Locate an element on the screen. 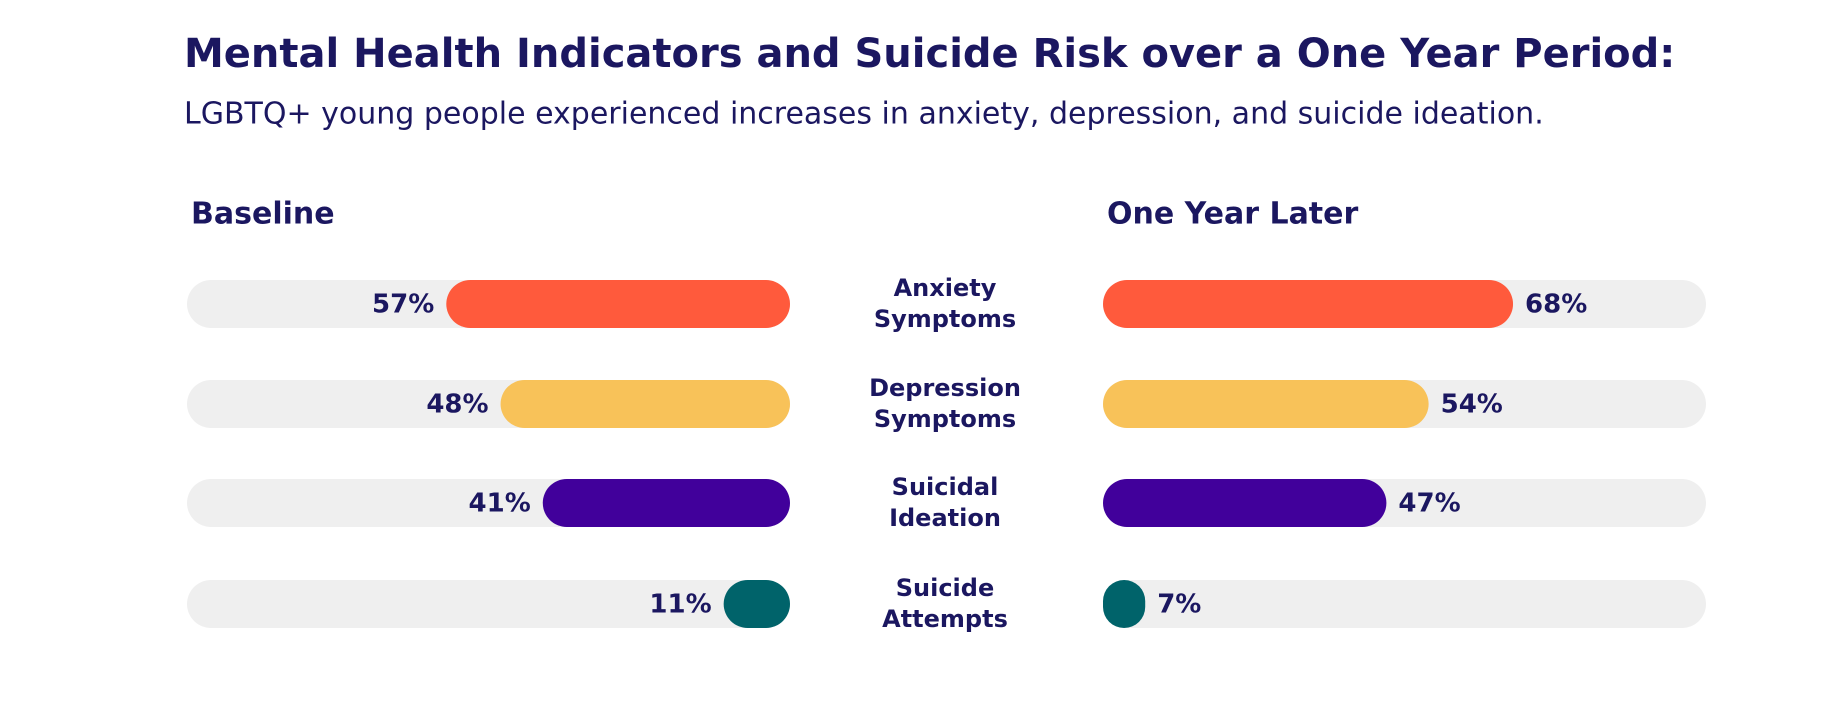 Image resolution: width=1843 pixels, height=720 pixels. panel-header: One Year Later is located at coordinates (1232, 214).